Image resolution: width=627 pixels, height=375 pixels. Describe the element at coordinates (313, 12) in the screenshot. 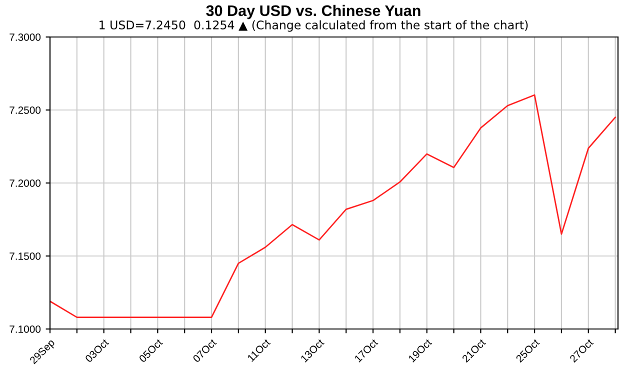

I see `chart-title: 30 Day USD vs. Chinese Yuan` at that location.